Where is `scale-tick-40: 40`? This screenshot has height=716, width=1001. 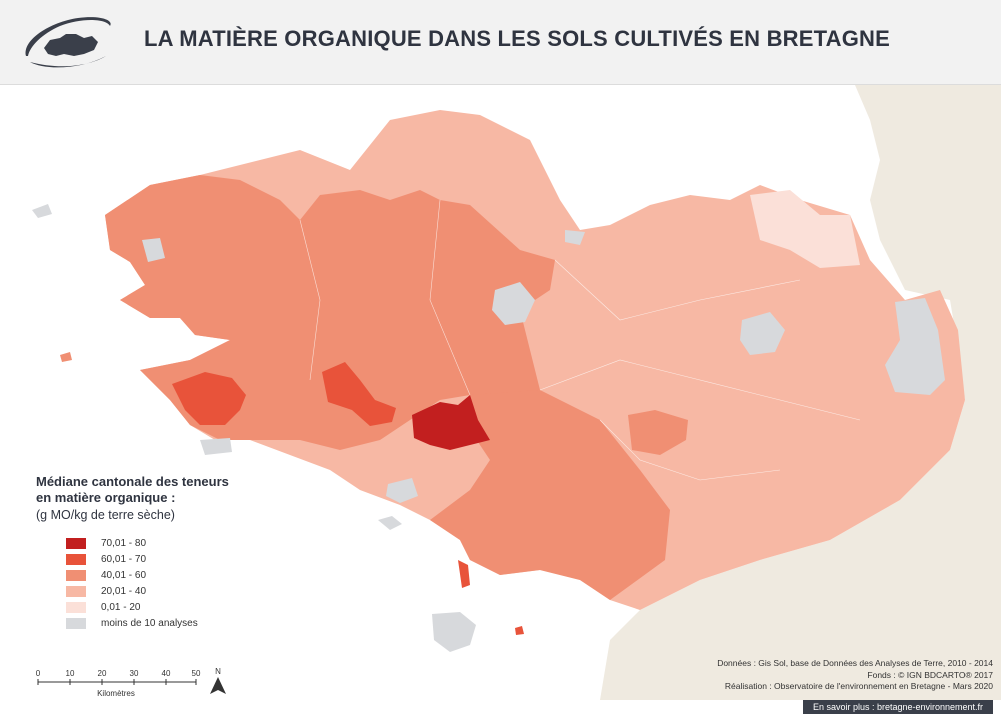 scale-tick-40: 40 is located at coordinates (166, 673).